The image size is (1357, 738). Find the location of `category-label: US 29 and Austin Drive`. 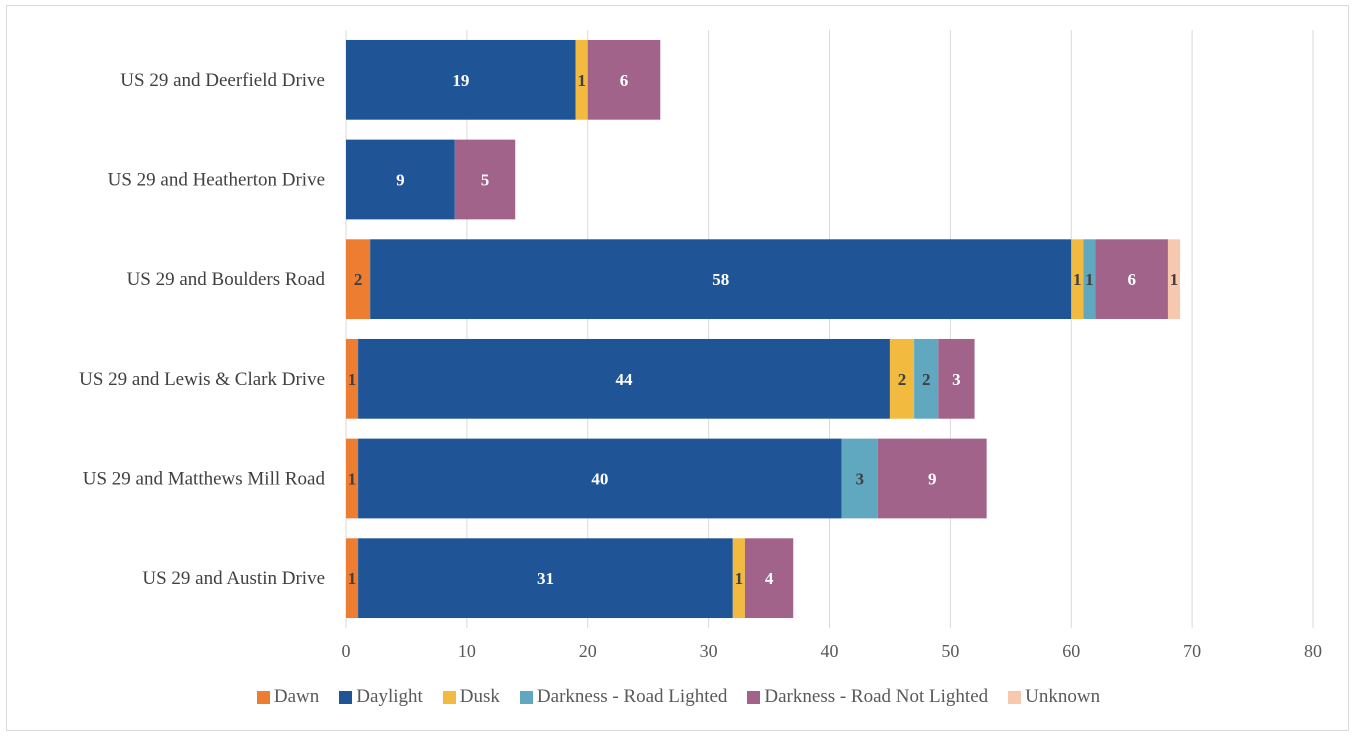

category-label: US 29 and Austin Drive is located at coordinates (233, 578).